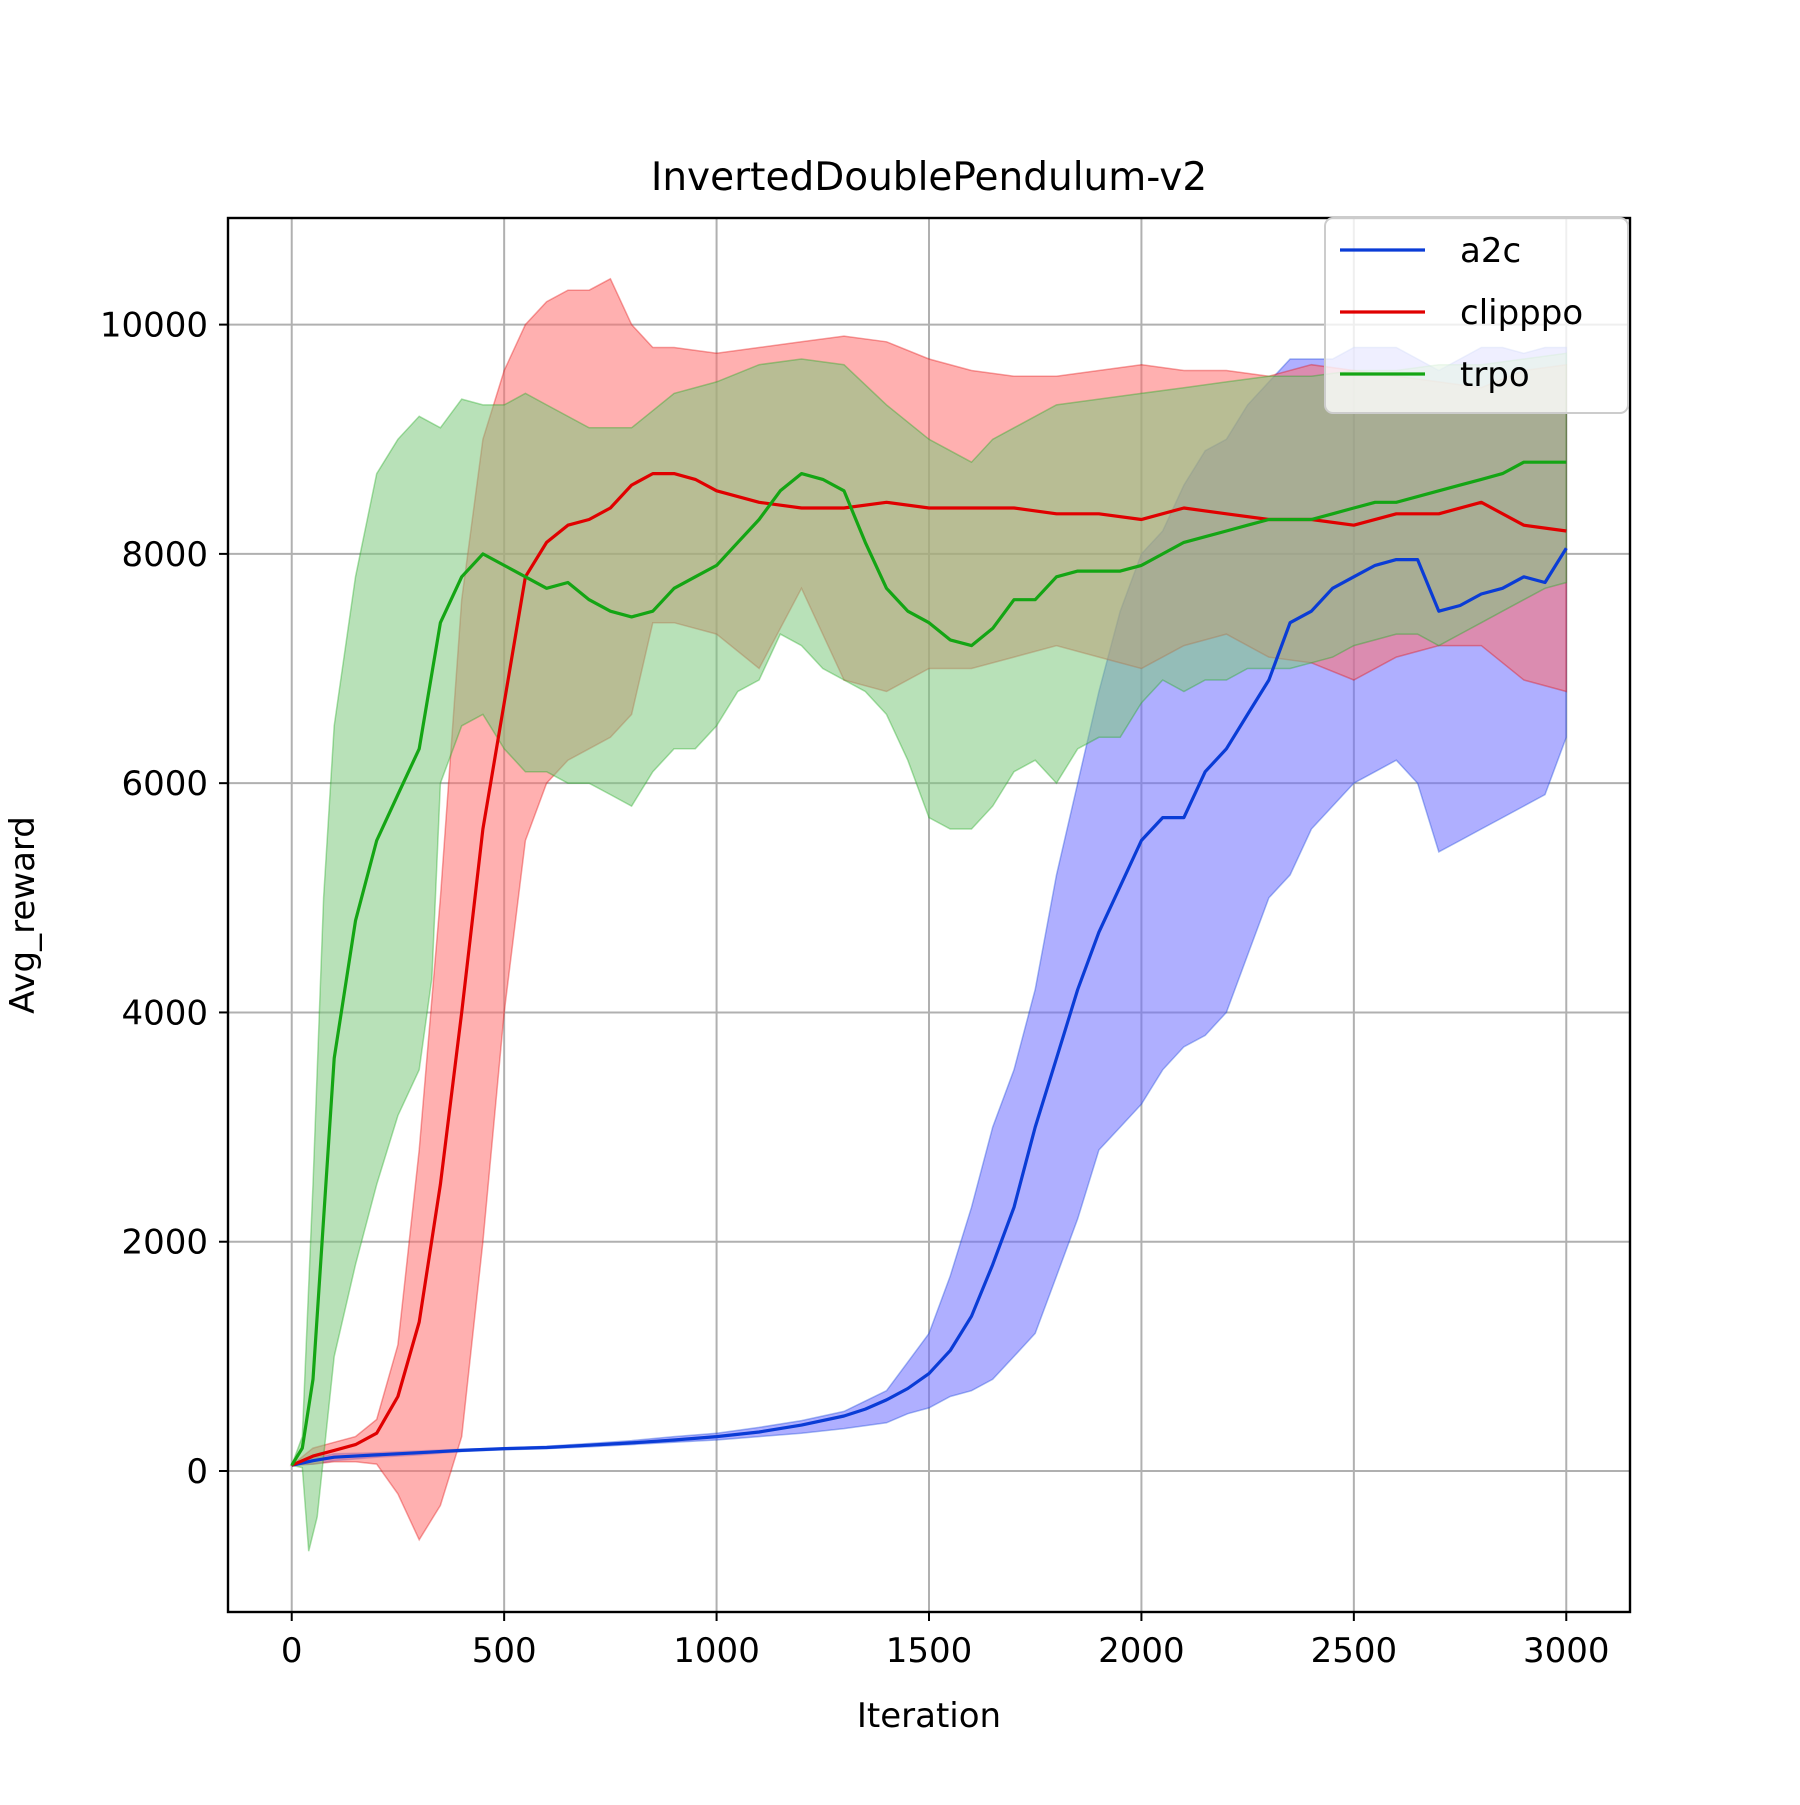 Image resolution: width=1800 pixels, height=1805 pixels. What do you see at coordinates (716, 1651) in the screenshot?
I see `x-tick-label: 1000` at bounding box center [716, 1651].